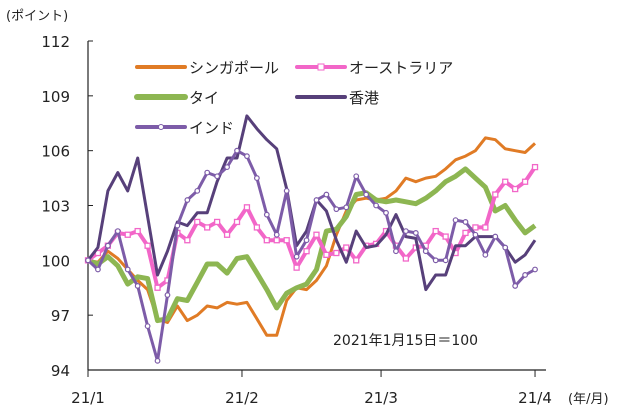 This screenshot has height=416, width=640. I want to click on legend-item: インド, so click(184, 128).